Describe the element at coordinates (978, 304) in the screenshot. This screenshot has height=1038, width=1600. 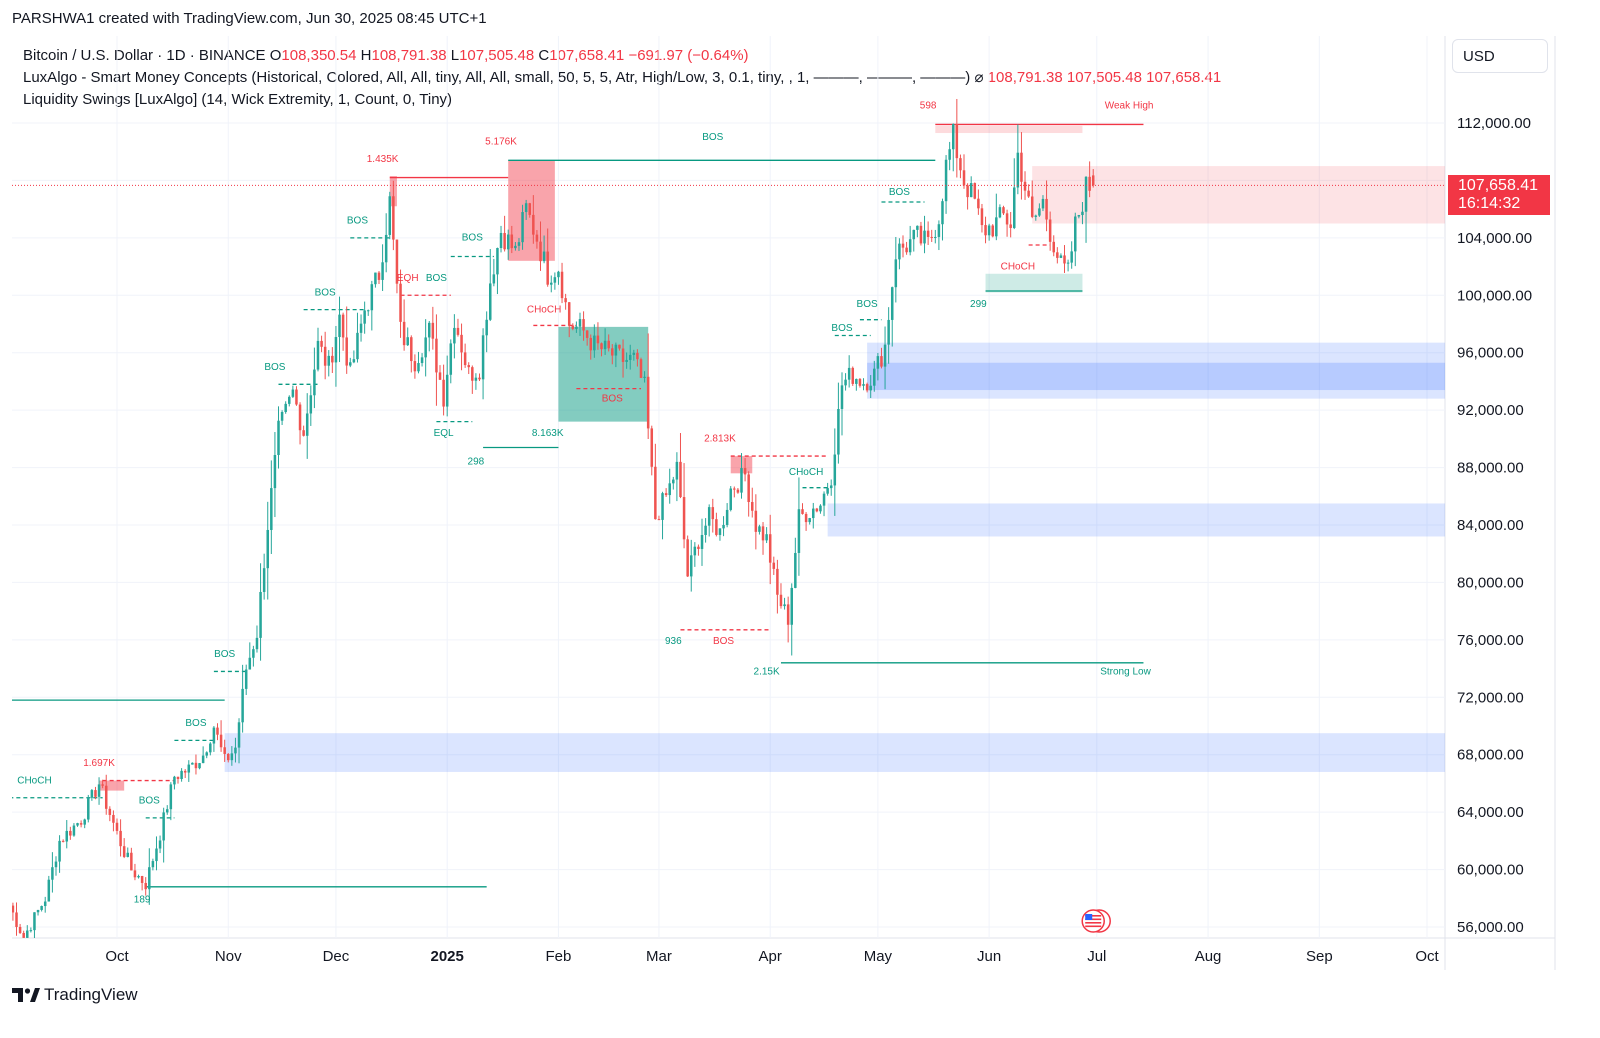
I see `structure-label: 299` at that location.